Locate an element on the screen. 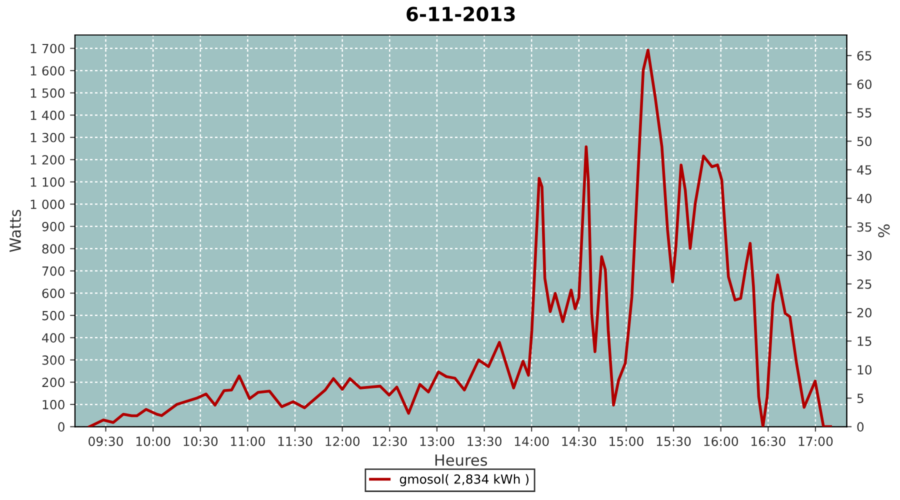 The image size is (900, 500). y2-tick-label: 55 is located at coordinates (864, 113).